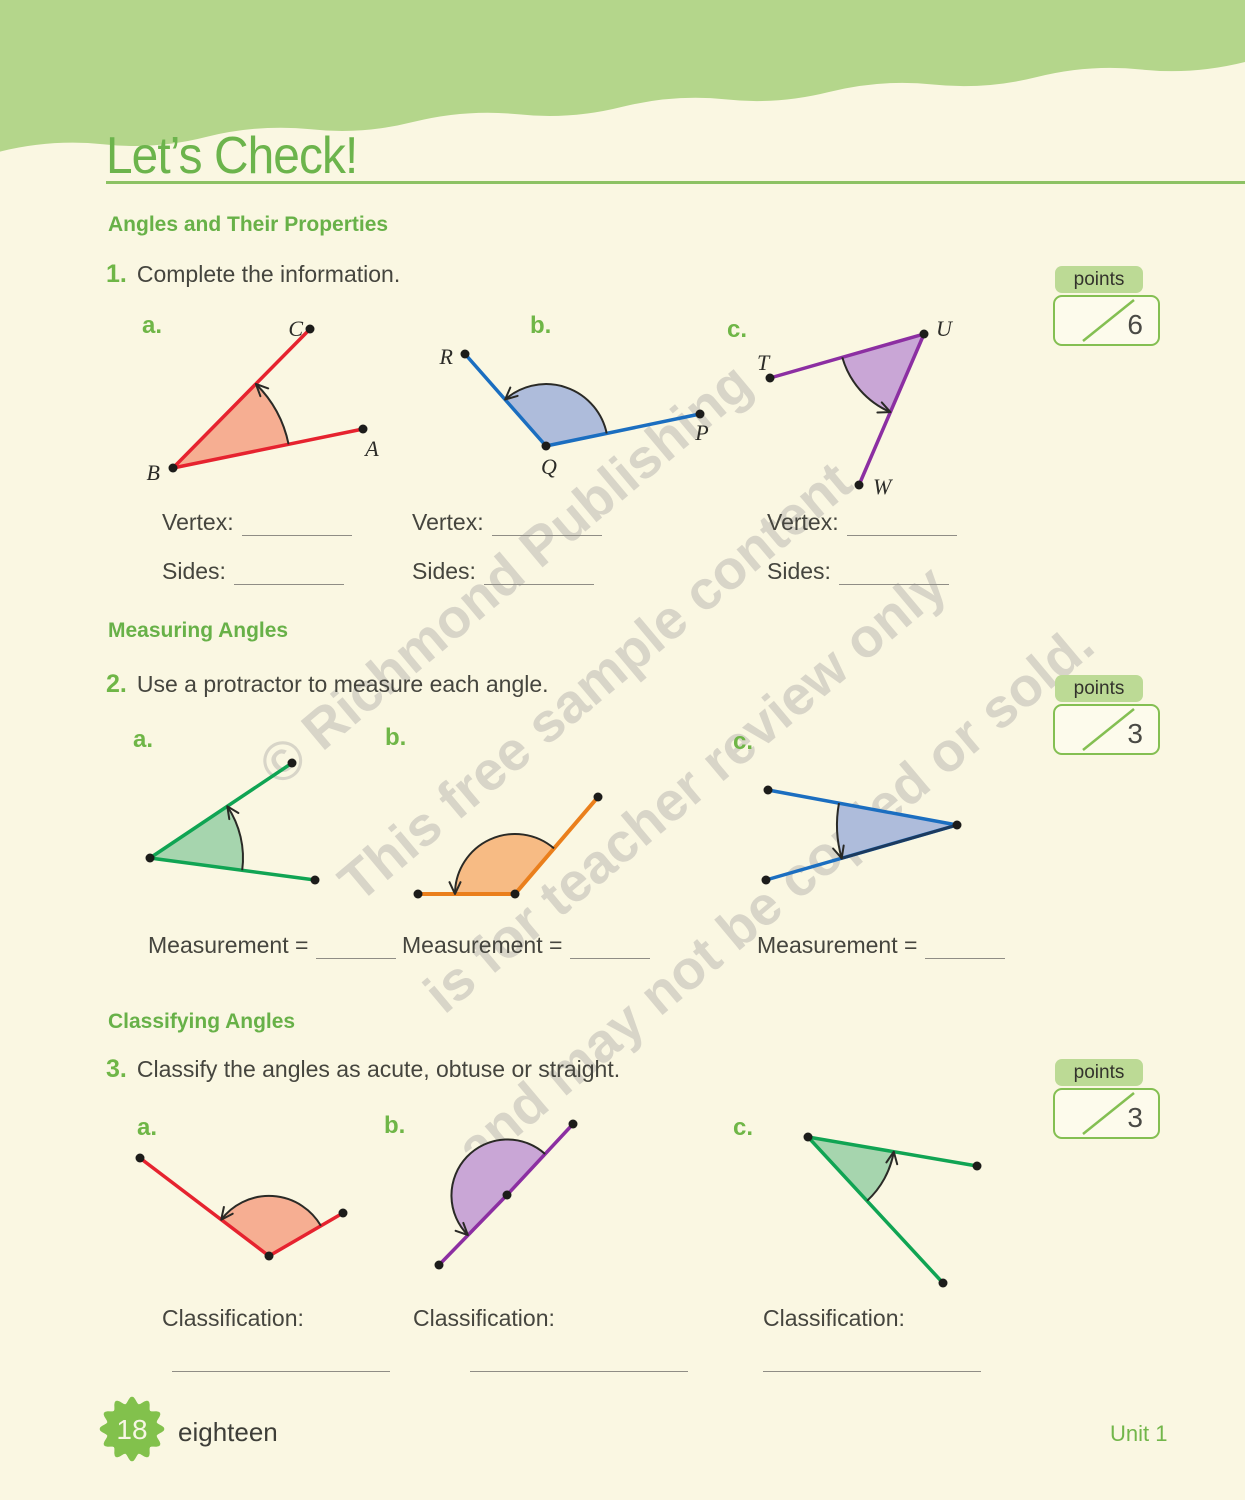 The height and width of the screenshot is (1500, 1245). What do you see at coordinates (396, 737) in the screenshot?
I see `item-label-2b: b.` at bounding box center [396, 737].